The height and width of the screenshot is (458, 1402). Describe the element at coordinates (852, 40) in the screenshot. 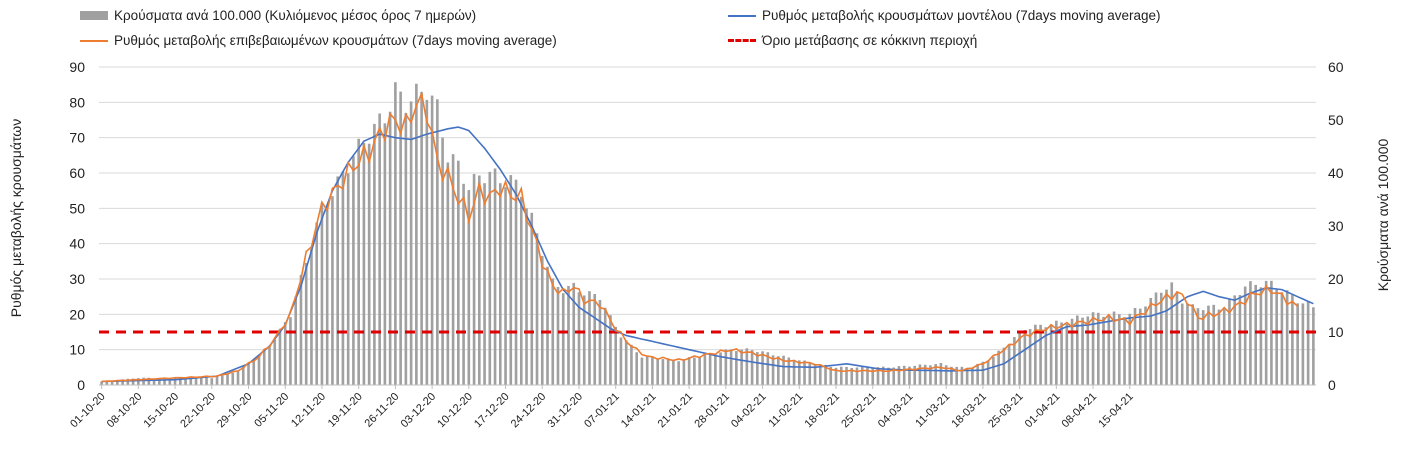

I see `legend-item-threshold: Όριο μετάβασης σε κόκκινη περιοχή` at that location.